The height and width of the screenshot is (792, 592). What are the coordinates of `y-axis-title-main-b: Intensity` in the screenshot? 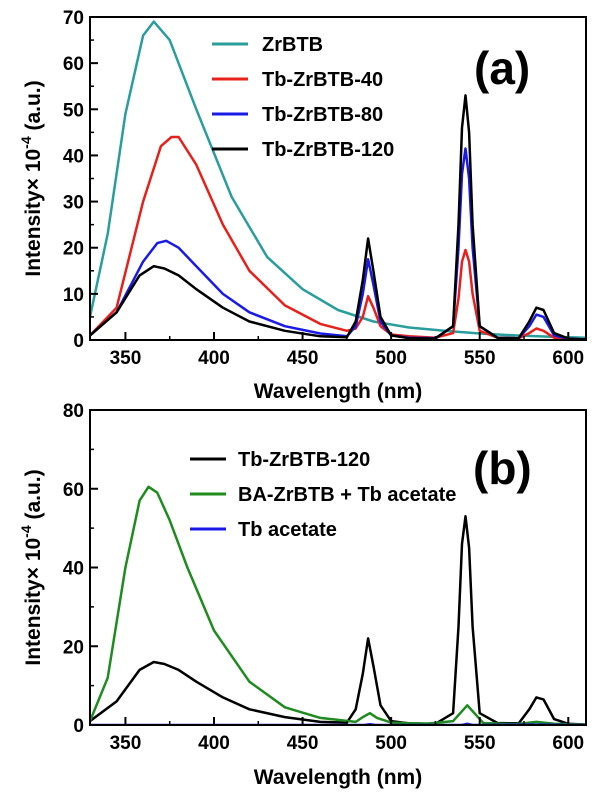 It's located at (33, 622).